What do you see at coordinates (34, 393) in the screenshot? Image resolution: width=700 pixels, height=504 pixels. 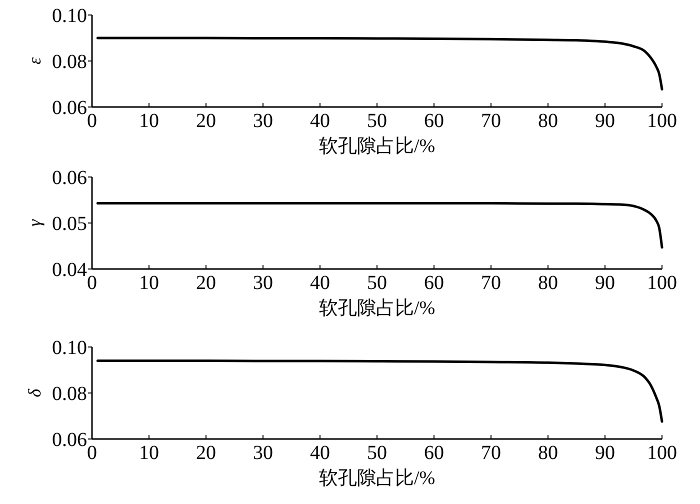 I see `y-axis-title: δ` at bounding box center [34, 393].